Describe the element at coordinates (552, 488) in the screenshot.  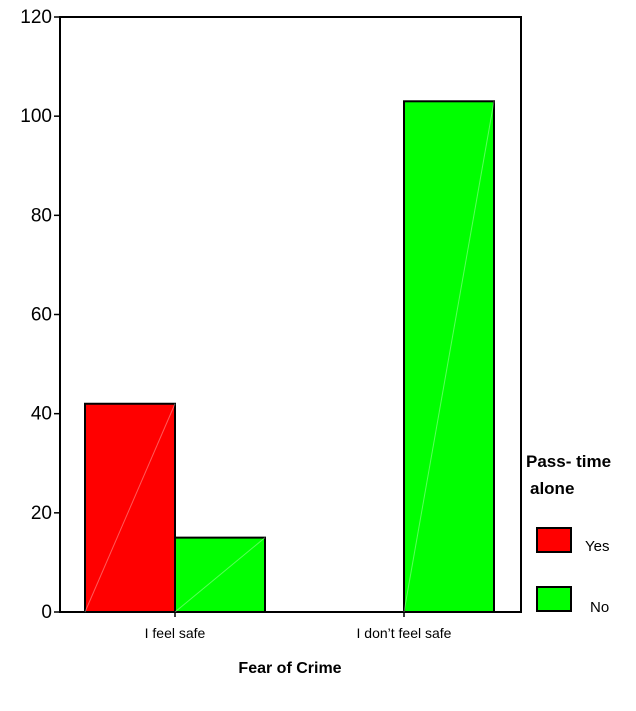
I see `legend-title-line2: alone` at that location.